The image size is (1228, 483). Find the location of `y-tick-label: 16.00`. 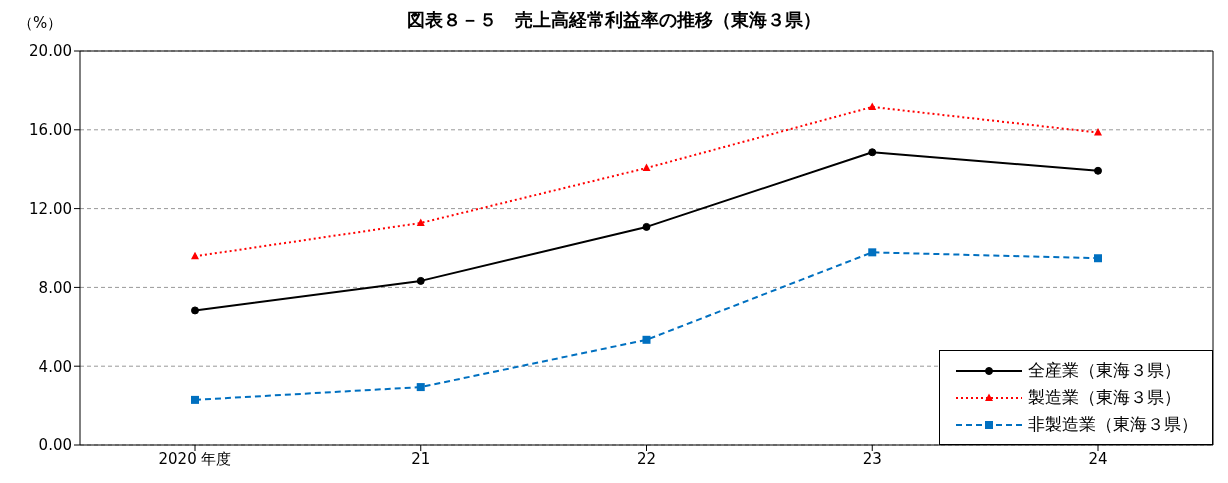

y-tick-label: 16.00 is located at coordinates (50, 130).